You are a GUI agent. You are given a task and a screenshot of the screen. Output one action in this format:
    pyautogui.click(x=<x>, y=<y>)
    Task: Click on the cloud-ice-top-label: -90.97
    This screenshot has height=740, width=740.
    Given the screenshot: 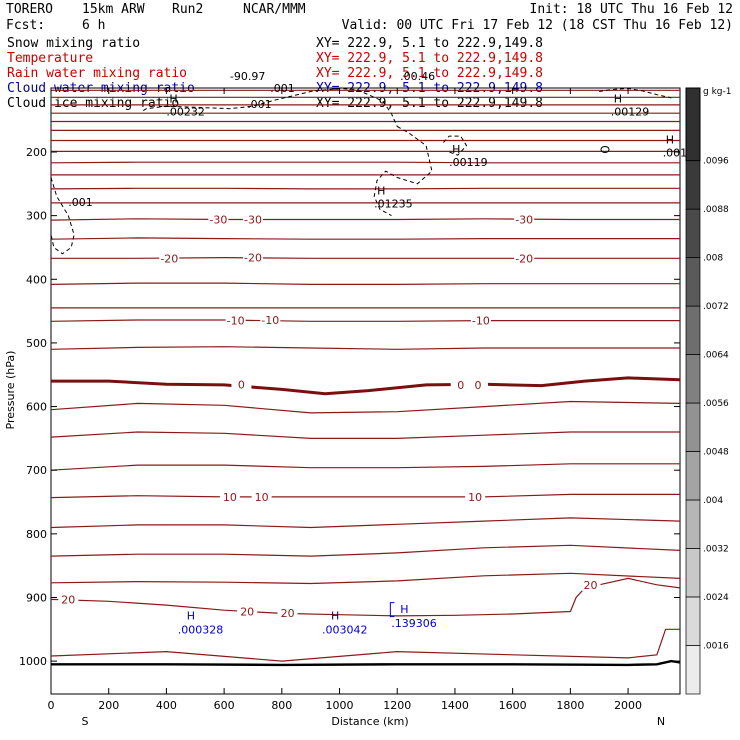 What is the action you would take?
    pyautogui.click(x=247, y=76)
    